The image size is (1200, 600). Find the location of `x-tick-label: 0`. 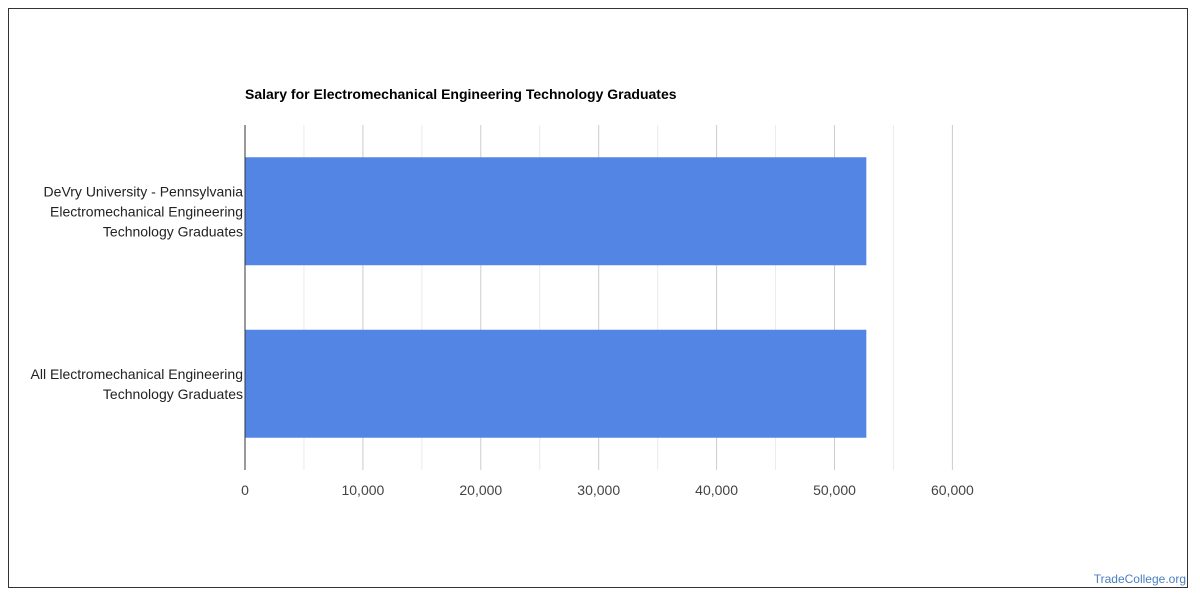

x-tick-label: 0 is located at coordinates (245, 490).